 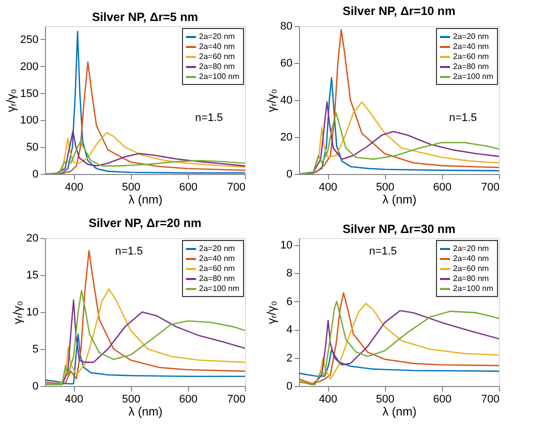 What do you see at coordinates (399, 11) in the screenshot?
I see `chart-title: Silver NP, Δr=10 nm` at bounding box center [399, 11].